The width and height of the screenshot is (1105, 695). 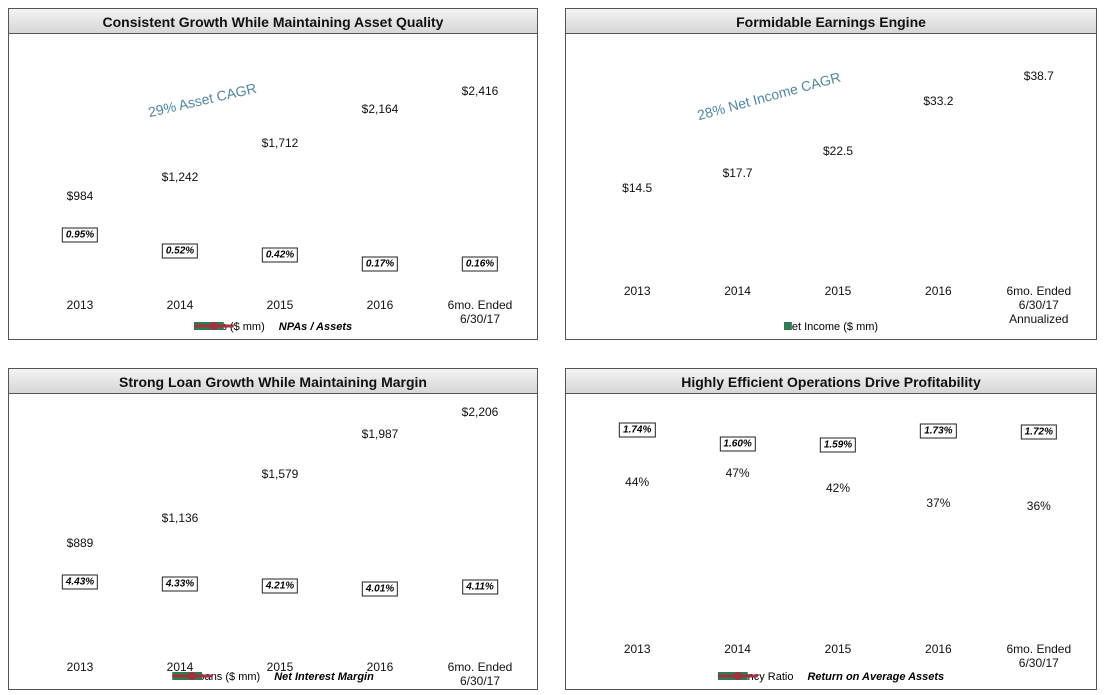 I want to click on bar-value-label: $1,242, so click(x=180, y=177).